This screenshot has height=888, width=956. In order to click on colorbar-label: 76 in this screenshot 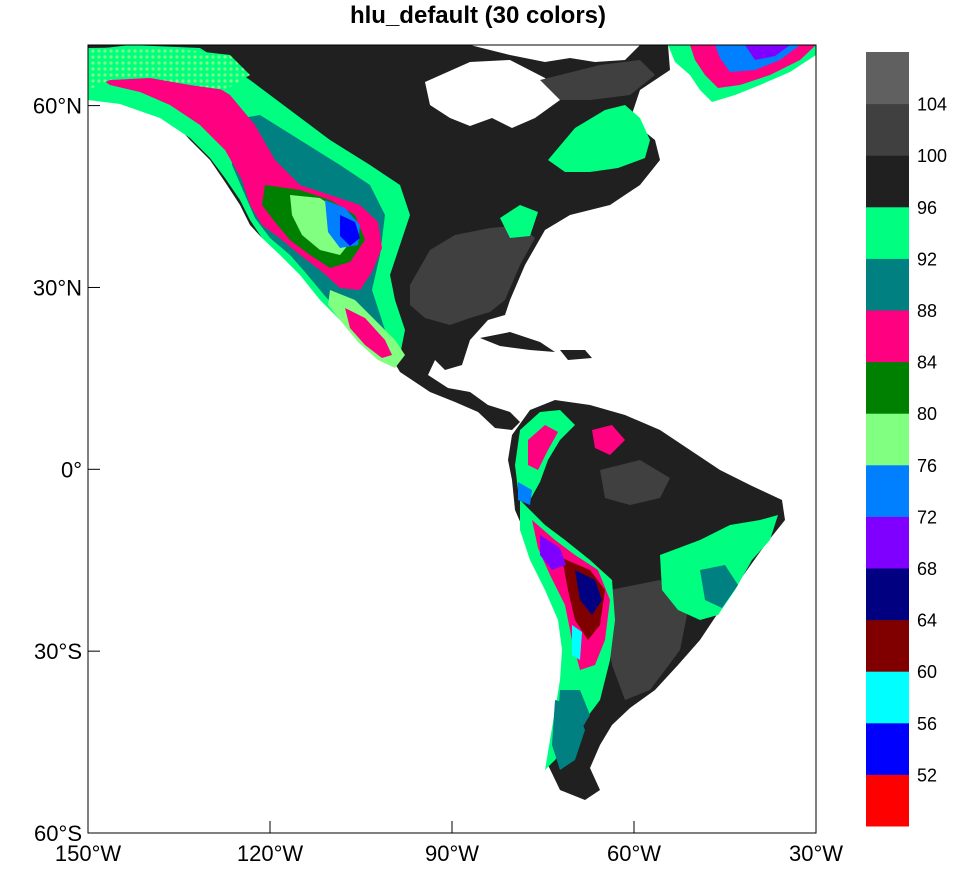, I will do `click(927, 466)`.